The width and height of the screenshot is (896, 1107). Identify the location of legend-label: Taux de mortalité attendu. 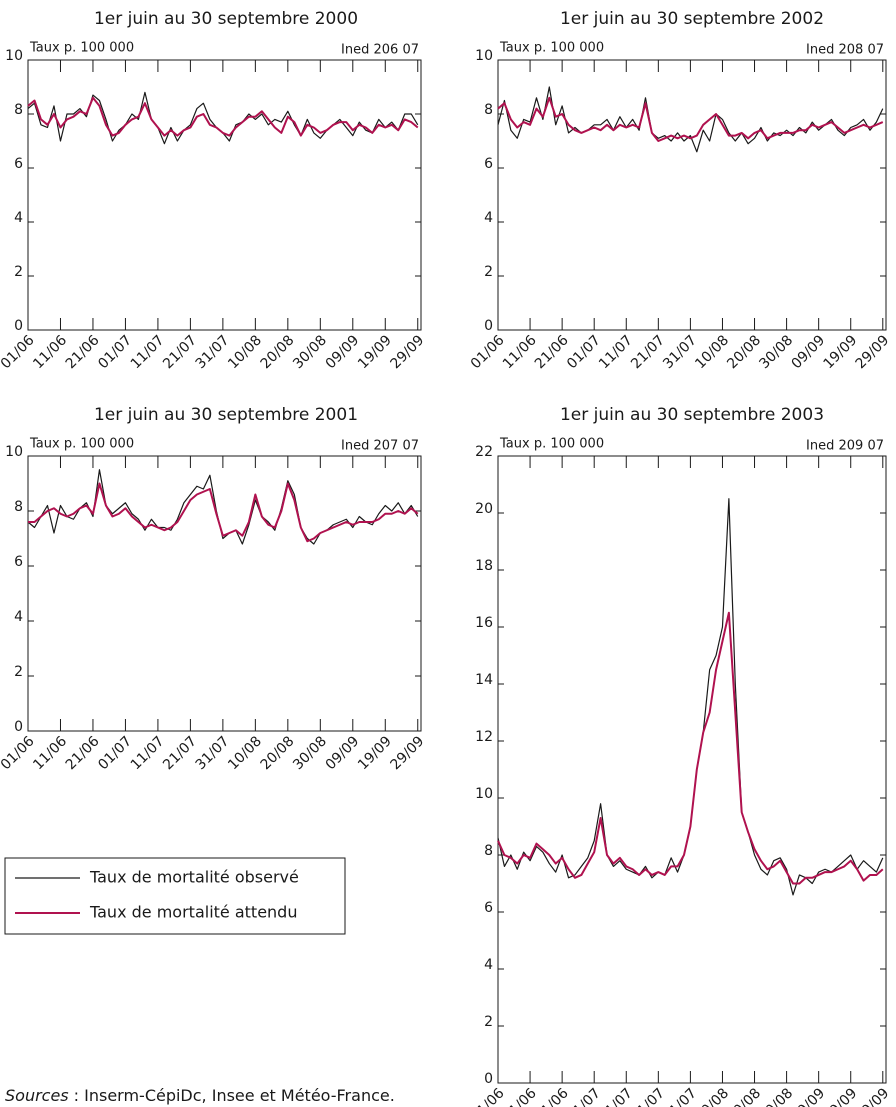
(193, 912).